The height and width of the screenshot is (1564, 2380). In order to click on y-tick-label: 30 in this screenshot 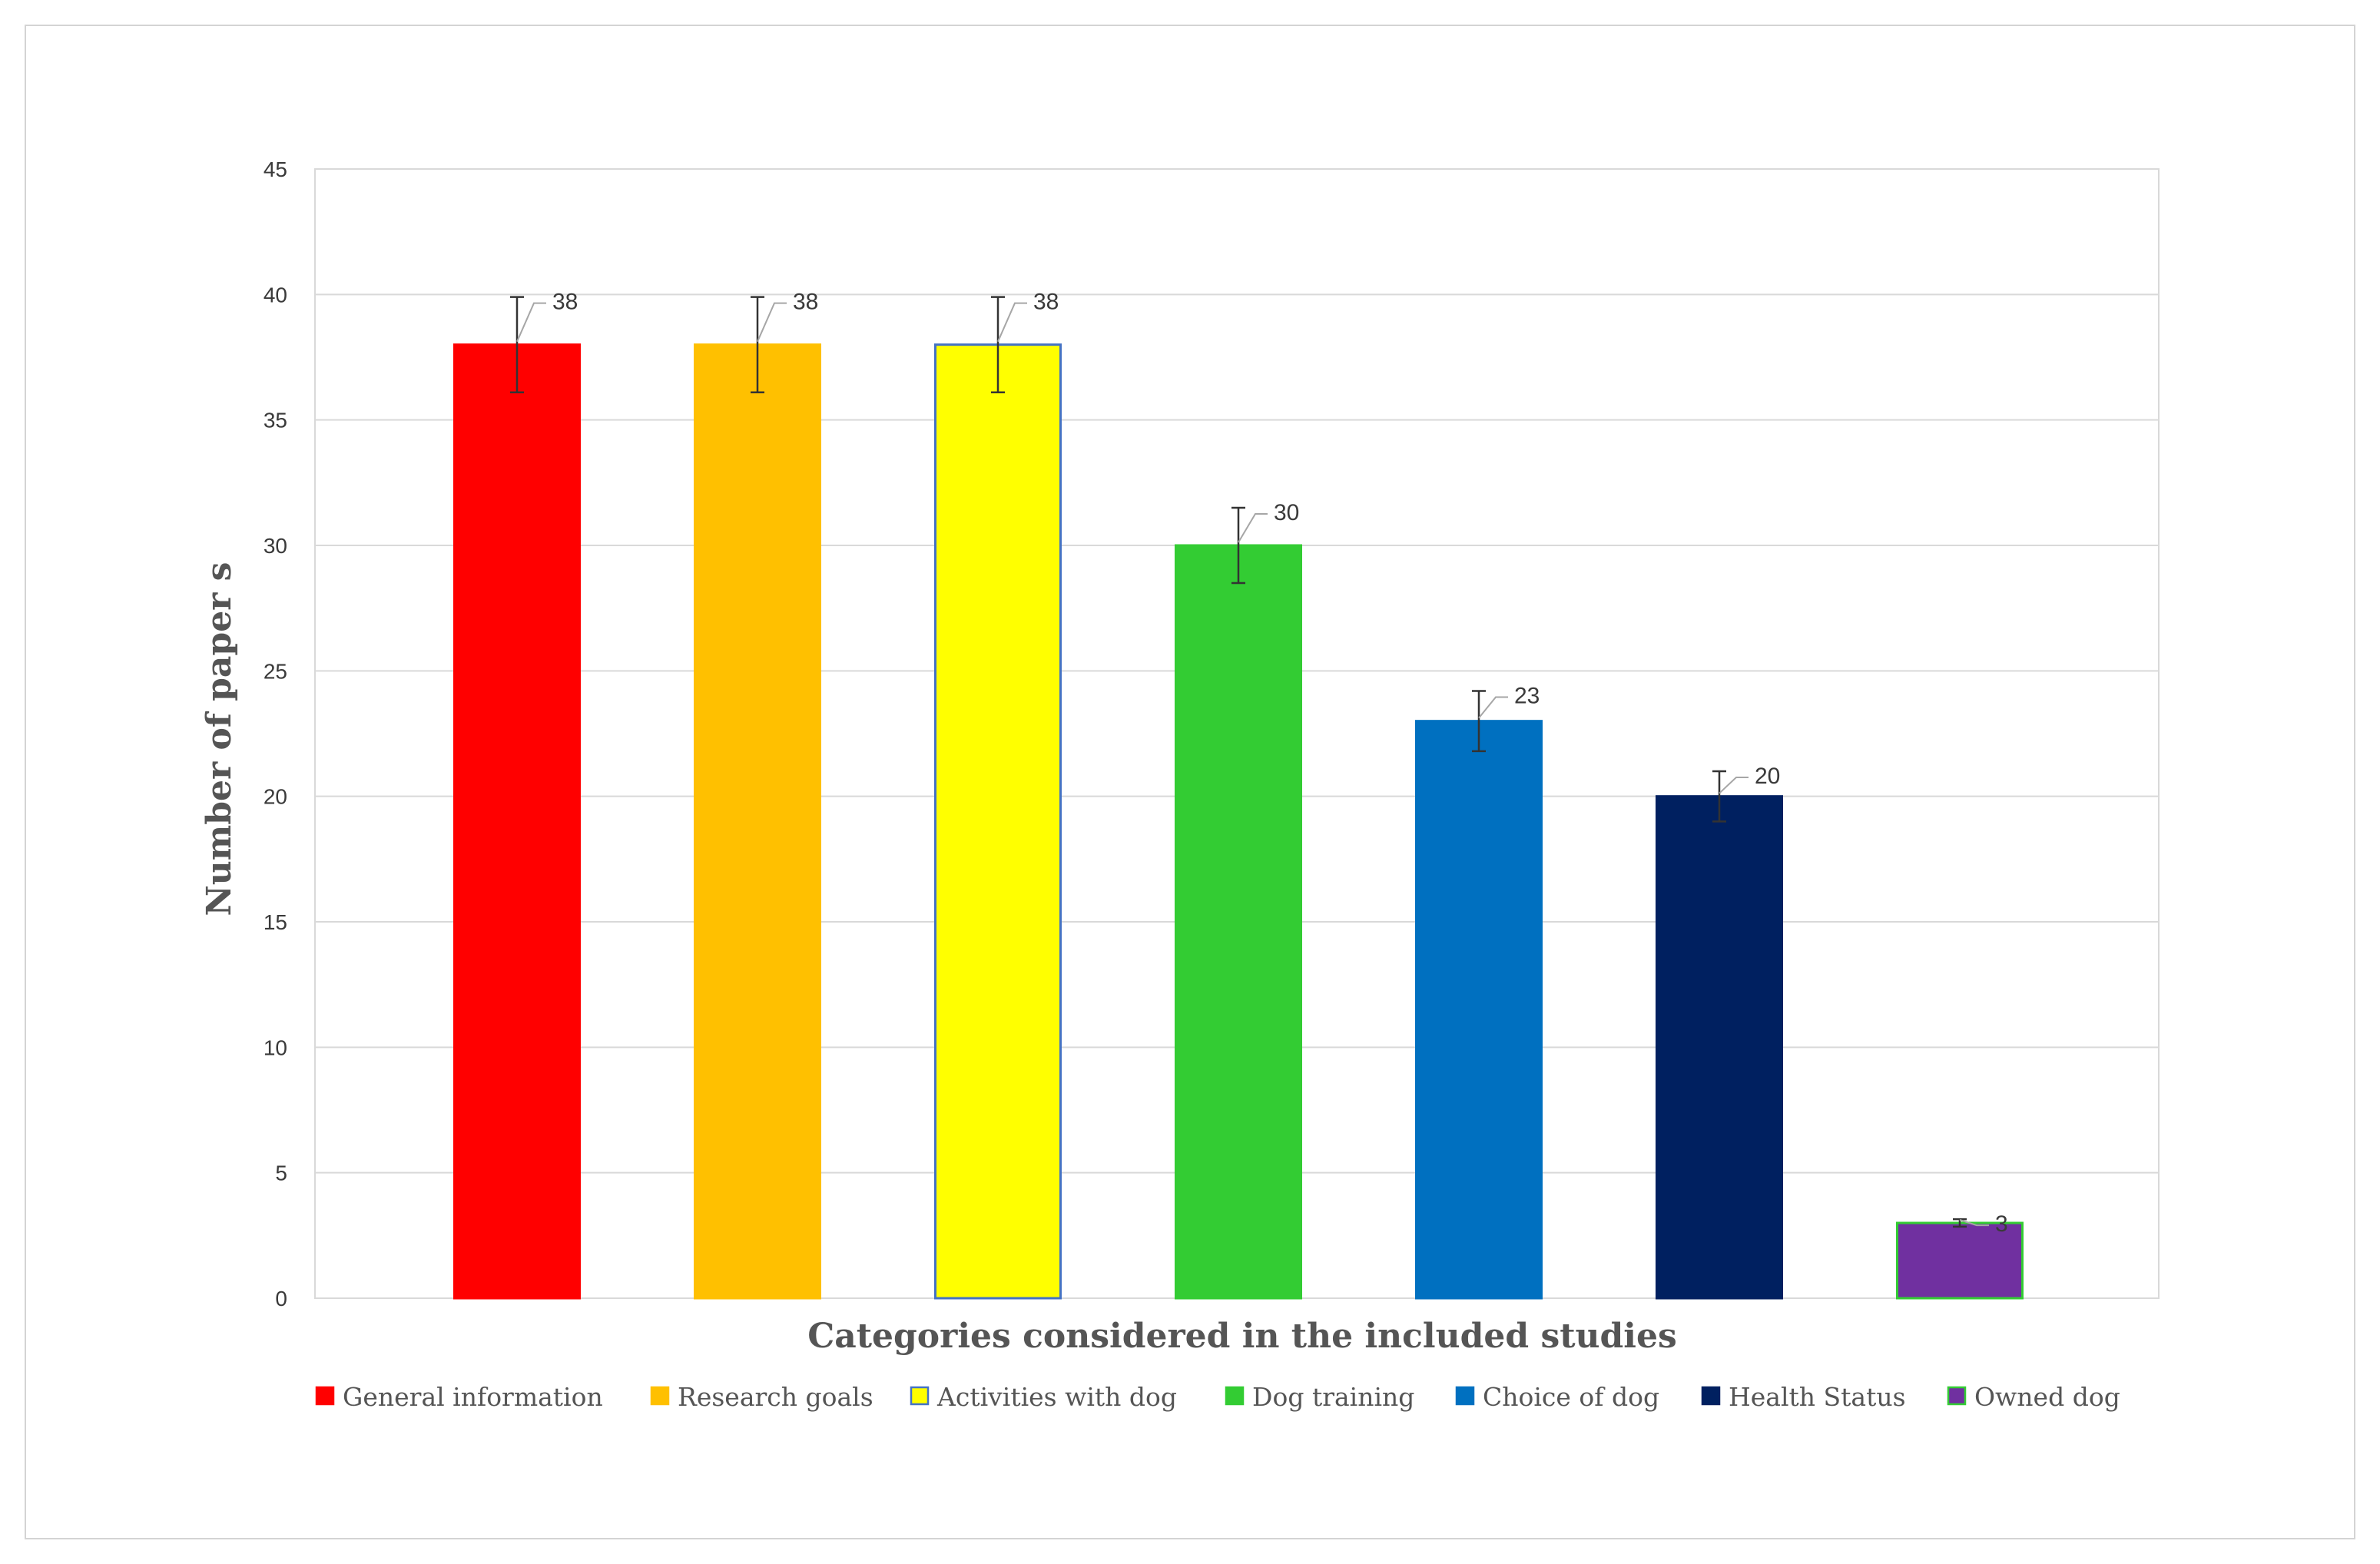, I will do `click(275, 546)`.